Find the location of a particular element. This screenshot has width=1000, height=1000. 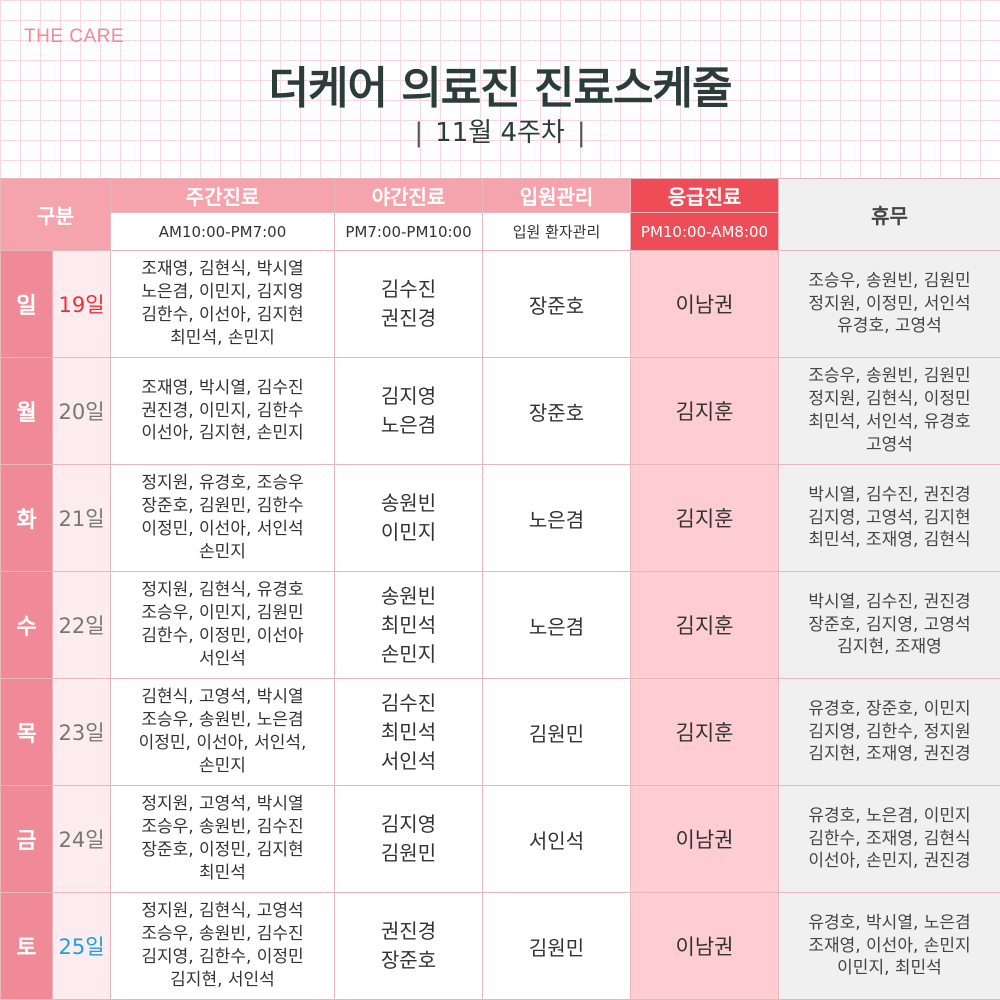

page-title: 더케어 의료진 진료스케줄 is located at coordinates (500, 88).